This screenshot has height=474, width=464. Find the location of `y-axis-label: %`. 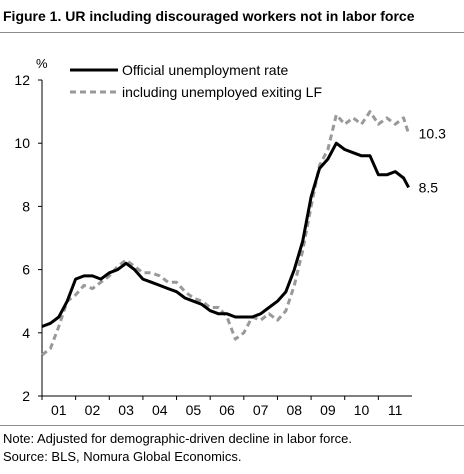

y-axis-label: % is located at coordinates (42, 63).